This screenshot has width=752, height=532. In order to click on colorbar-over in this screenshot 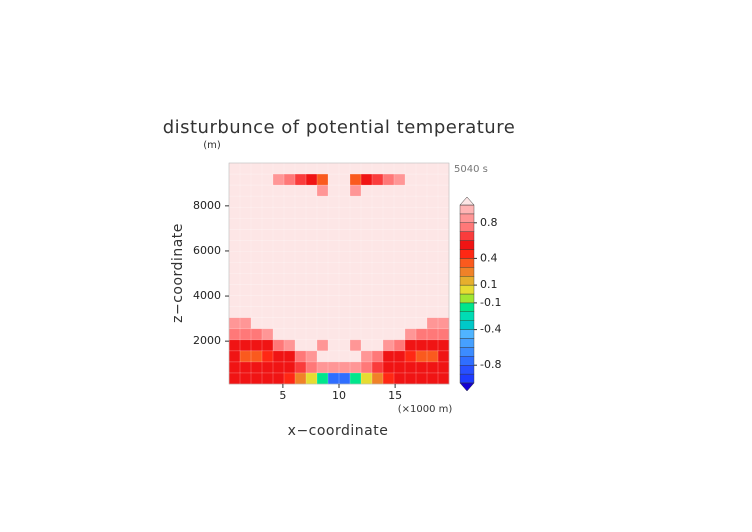, I will do `click(467, 201)`.